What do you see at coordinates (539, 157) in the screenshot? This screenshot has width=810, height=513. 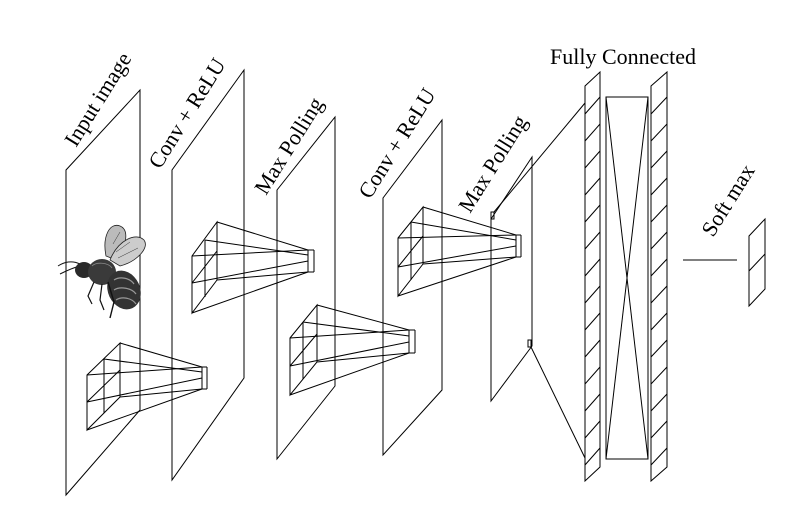 I see `fc-connection-top` at bounding box center [539, 157].